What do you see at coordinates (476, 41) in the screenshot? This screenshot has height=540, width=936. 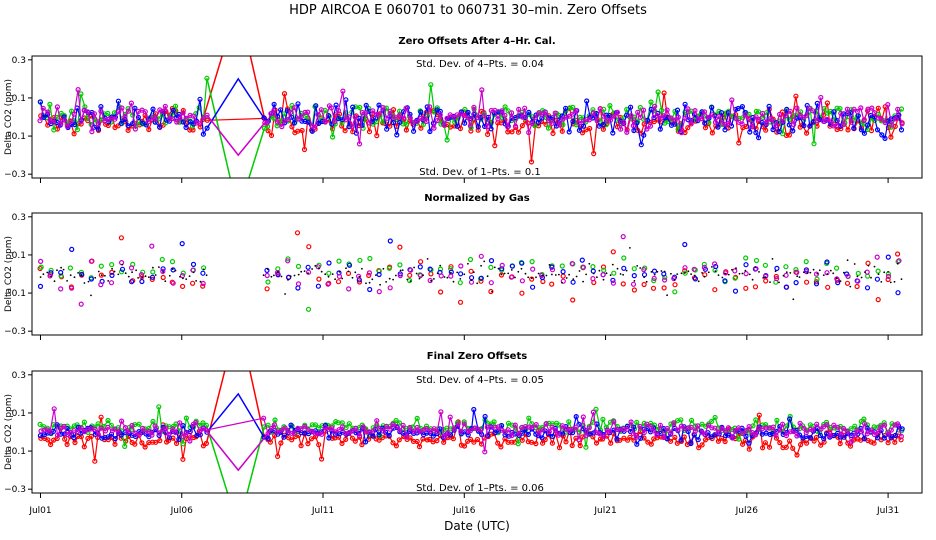 I see `panel-title: Zero Offsets After 4–Hr. Cal.` at bounding box center [476, 41].